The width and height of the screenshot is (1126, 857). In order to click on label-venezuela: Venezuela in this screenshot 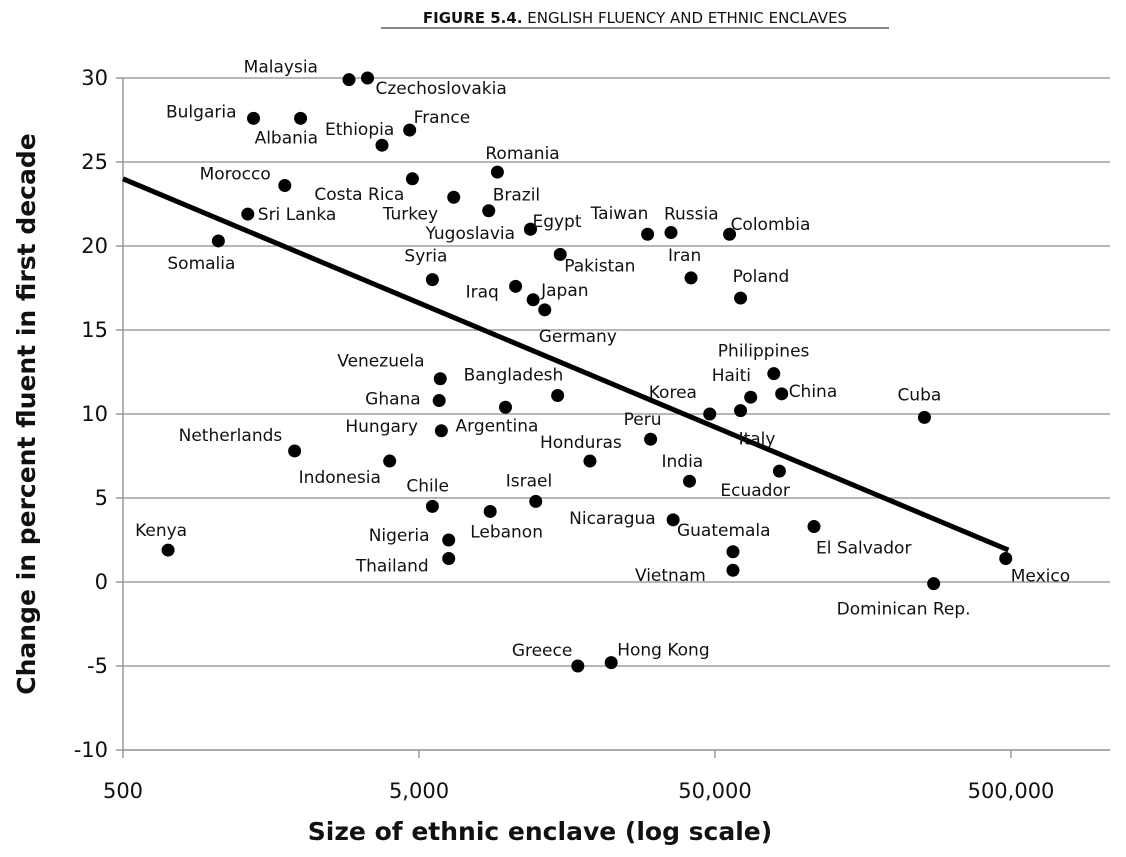, I will do `click(380, 362)`.